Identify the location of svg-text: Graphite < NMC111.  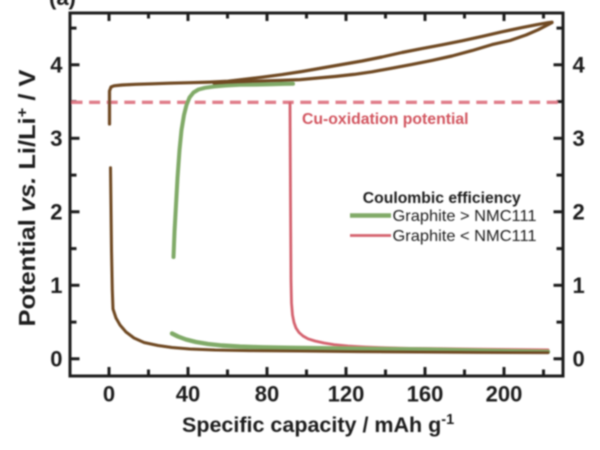
(465, 236).